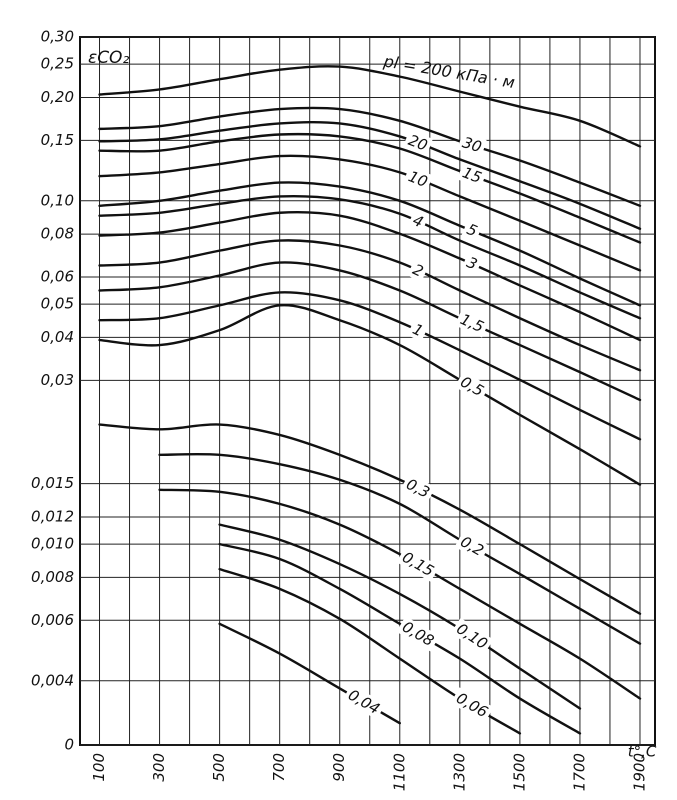 This screenshot has height=800, width=677. What do you see at coordinates (57, 97) in the screenshot?
I see `y-tick-label: 0,20` at bounding box center [57, 97].